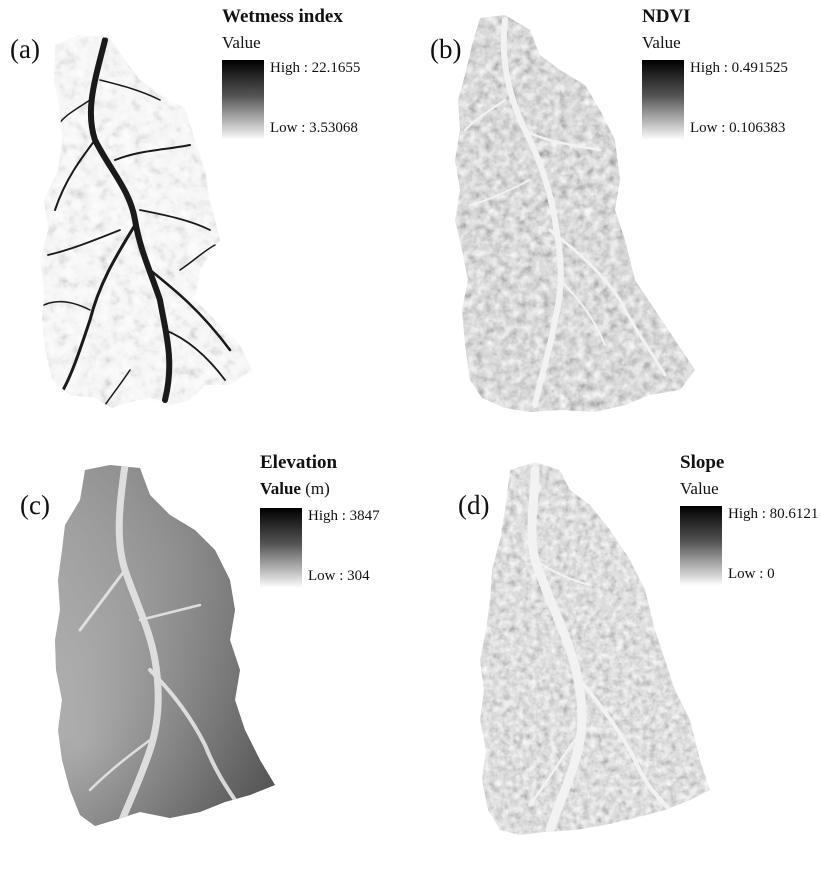 Image resolution: width=821 pixels, height=876 pixels. Describe the element at coordinates (739, 68) in the screenshot. I see `legend-high-label: High : 0.491525` at that location.